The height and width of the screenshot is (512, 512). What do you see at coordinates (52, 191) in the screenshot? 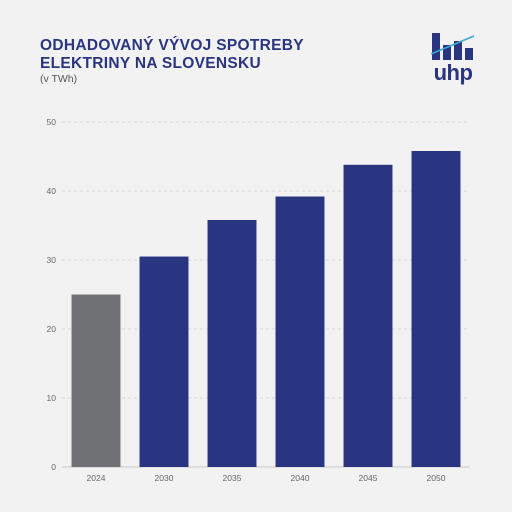
I see `y-tick-label: 40` at bounding box center [52, 191].